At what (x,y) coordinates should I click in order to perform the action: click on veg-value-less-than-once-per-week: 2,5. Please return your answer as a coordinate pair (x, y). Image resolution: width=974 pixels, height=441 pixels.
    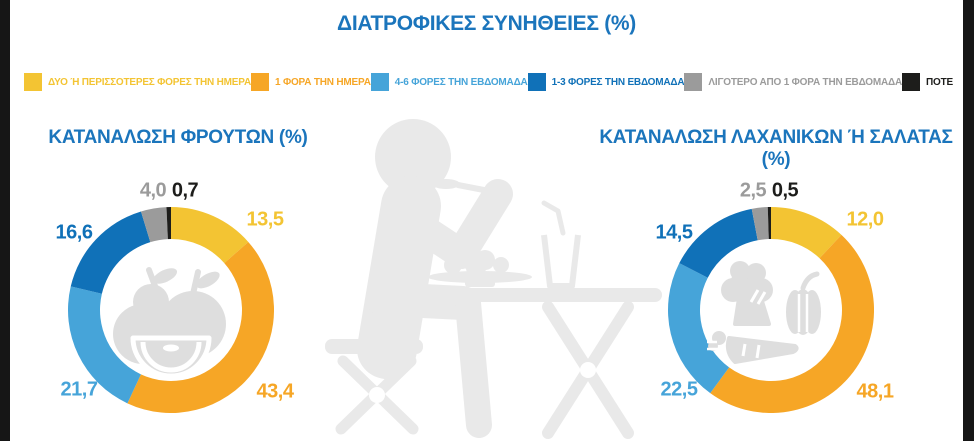
    Looking at the image, I should click on (753, 190).